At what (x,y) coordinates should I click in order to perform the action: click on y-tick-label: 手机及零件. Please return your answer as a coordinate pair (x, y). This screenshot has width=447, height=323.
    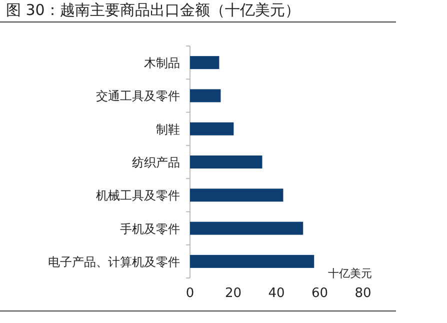
    Looking at the image, I should click on (150, 229).